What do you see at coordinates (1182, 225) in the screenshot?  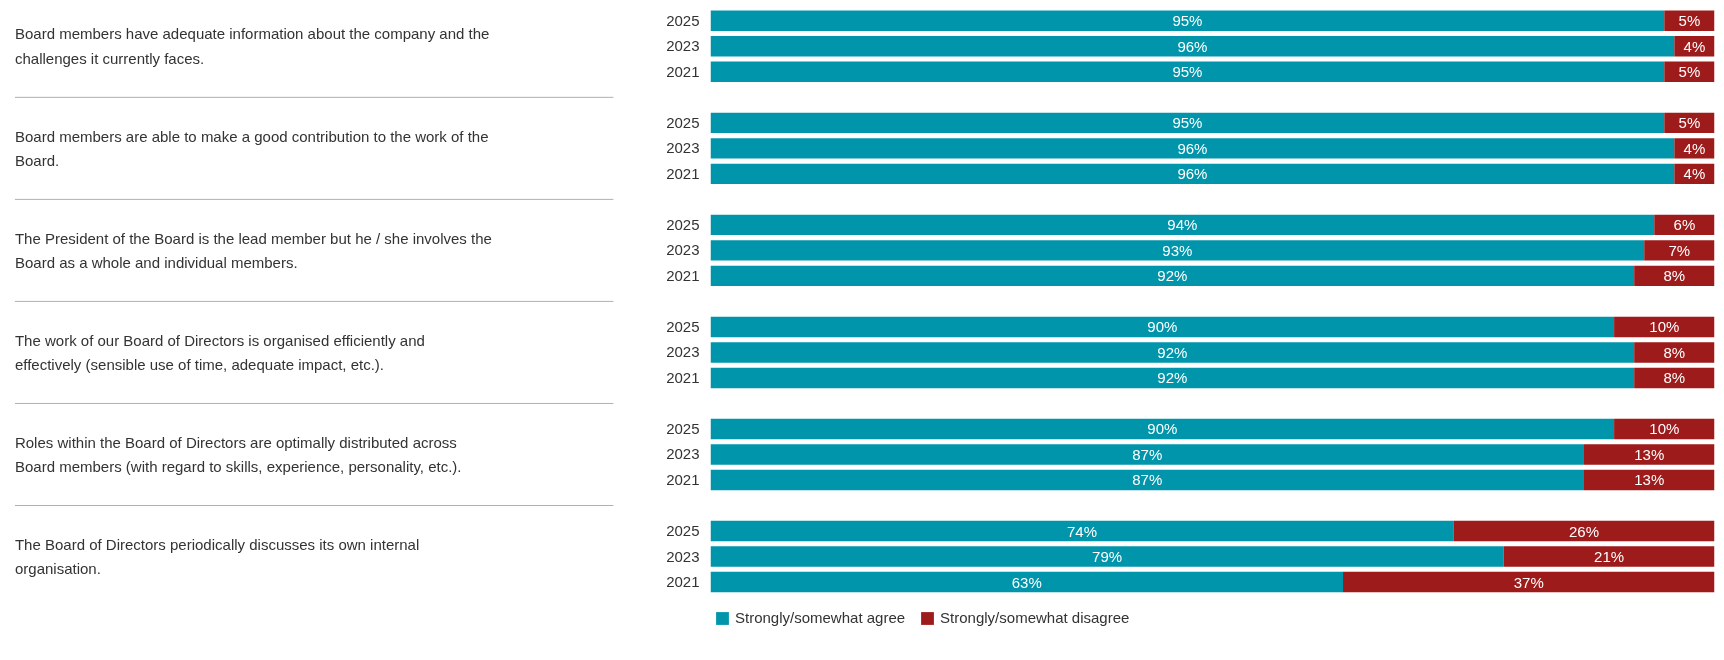 I see `data-label: 94%` at bounding box center [1182, 225].